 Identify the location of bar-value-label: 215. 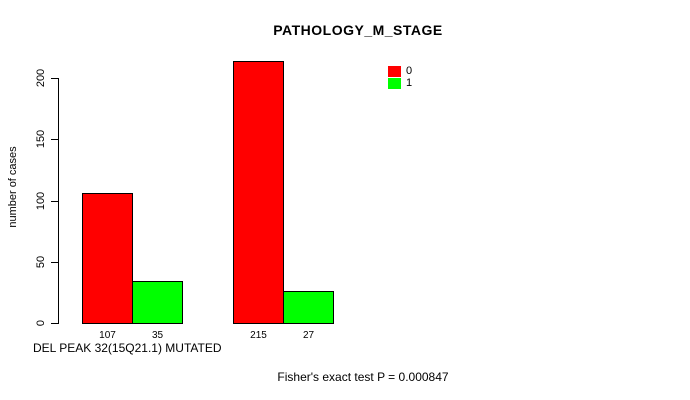
(258, 335).